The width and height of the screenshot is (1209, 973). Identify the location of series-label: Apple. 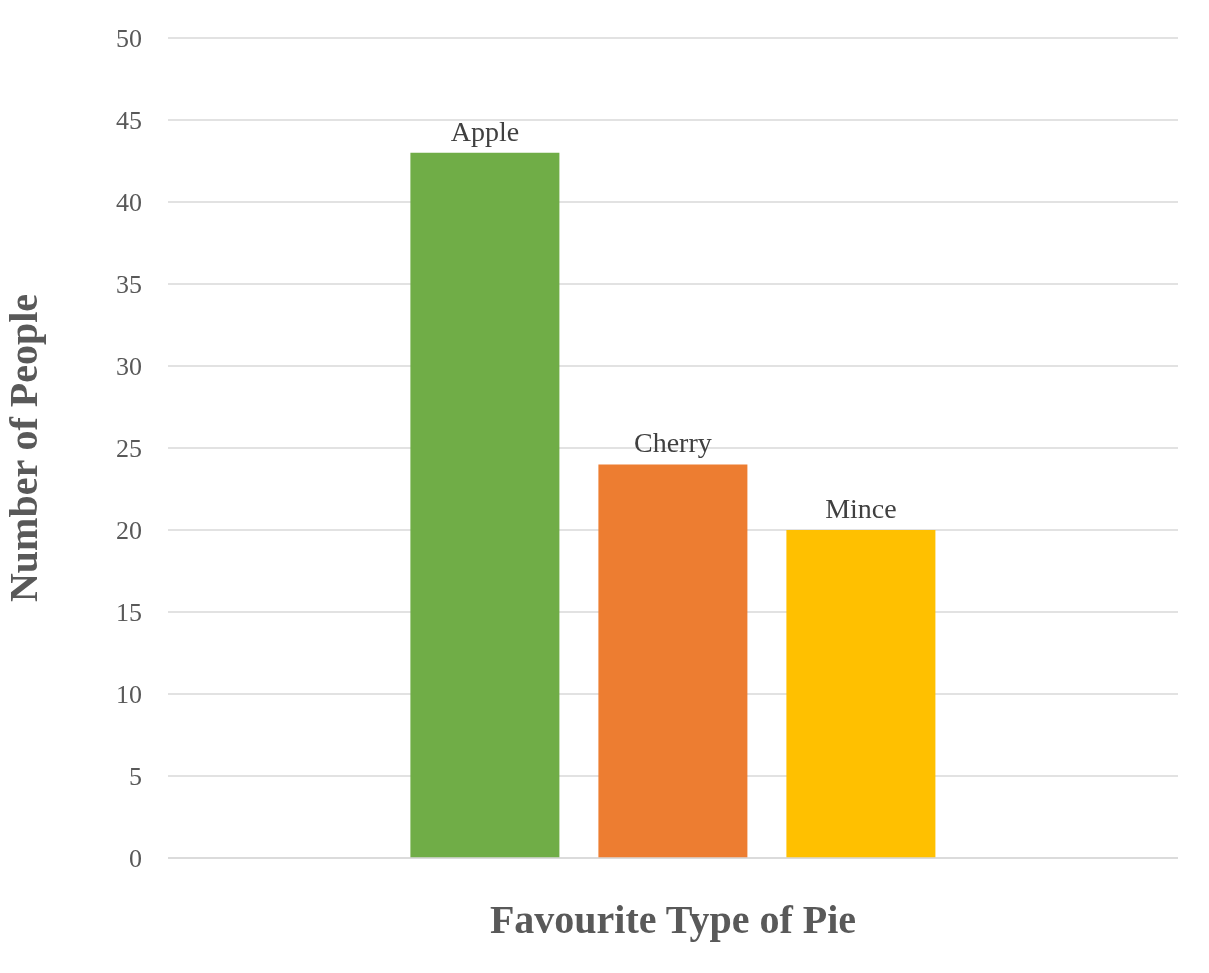
(485, 131).